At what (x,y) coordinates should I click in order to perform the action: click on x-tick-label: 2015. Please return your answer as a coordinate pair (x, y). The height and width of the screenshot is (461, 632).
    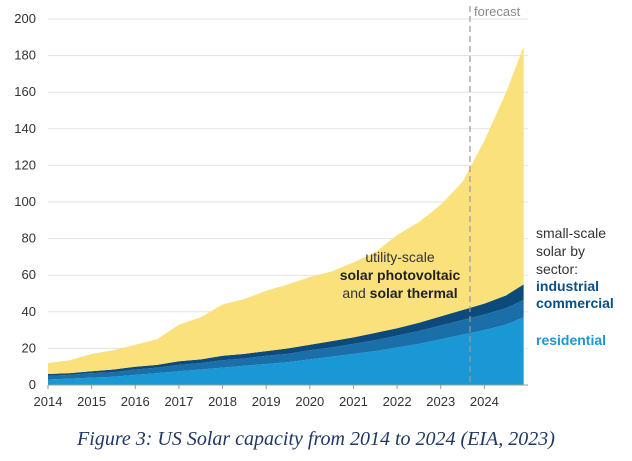
    Looking at the image, I should click on (91, 401).